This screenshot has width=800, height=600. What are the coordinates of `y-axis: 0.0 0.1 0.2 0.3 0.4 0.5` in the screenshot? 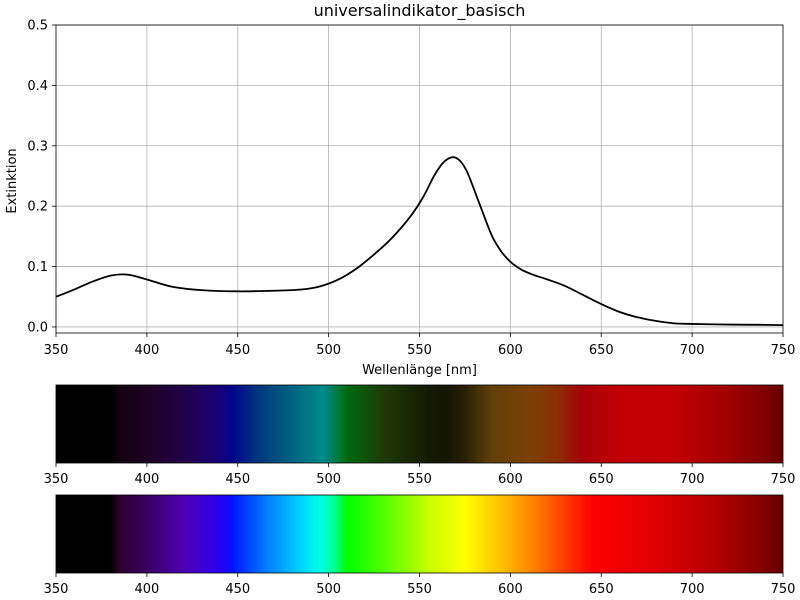 It's located at (41, 177).